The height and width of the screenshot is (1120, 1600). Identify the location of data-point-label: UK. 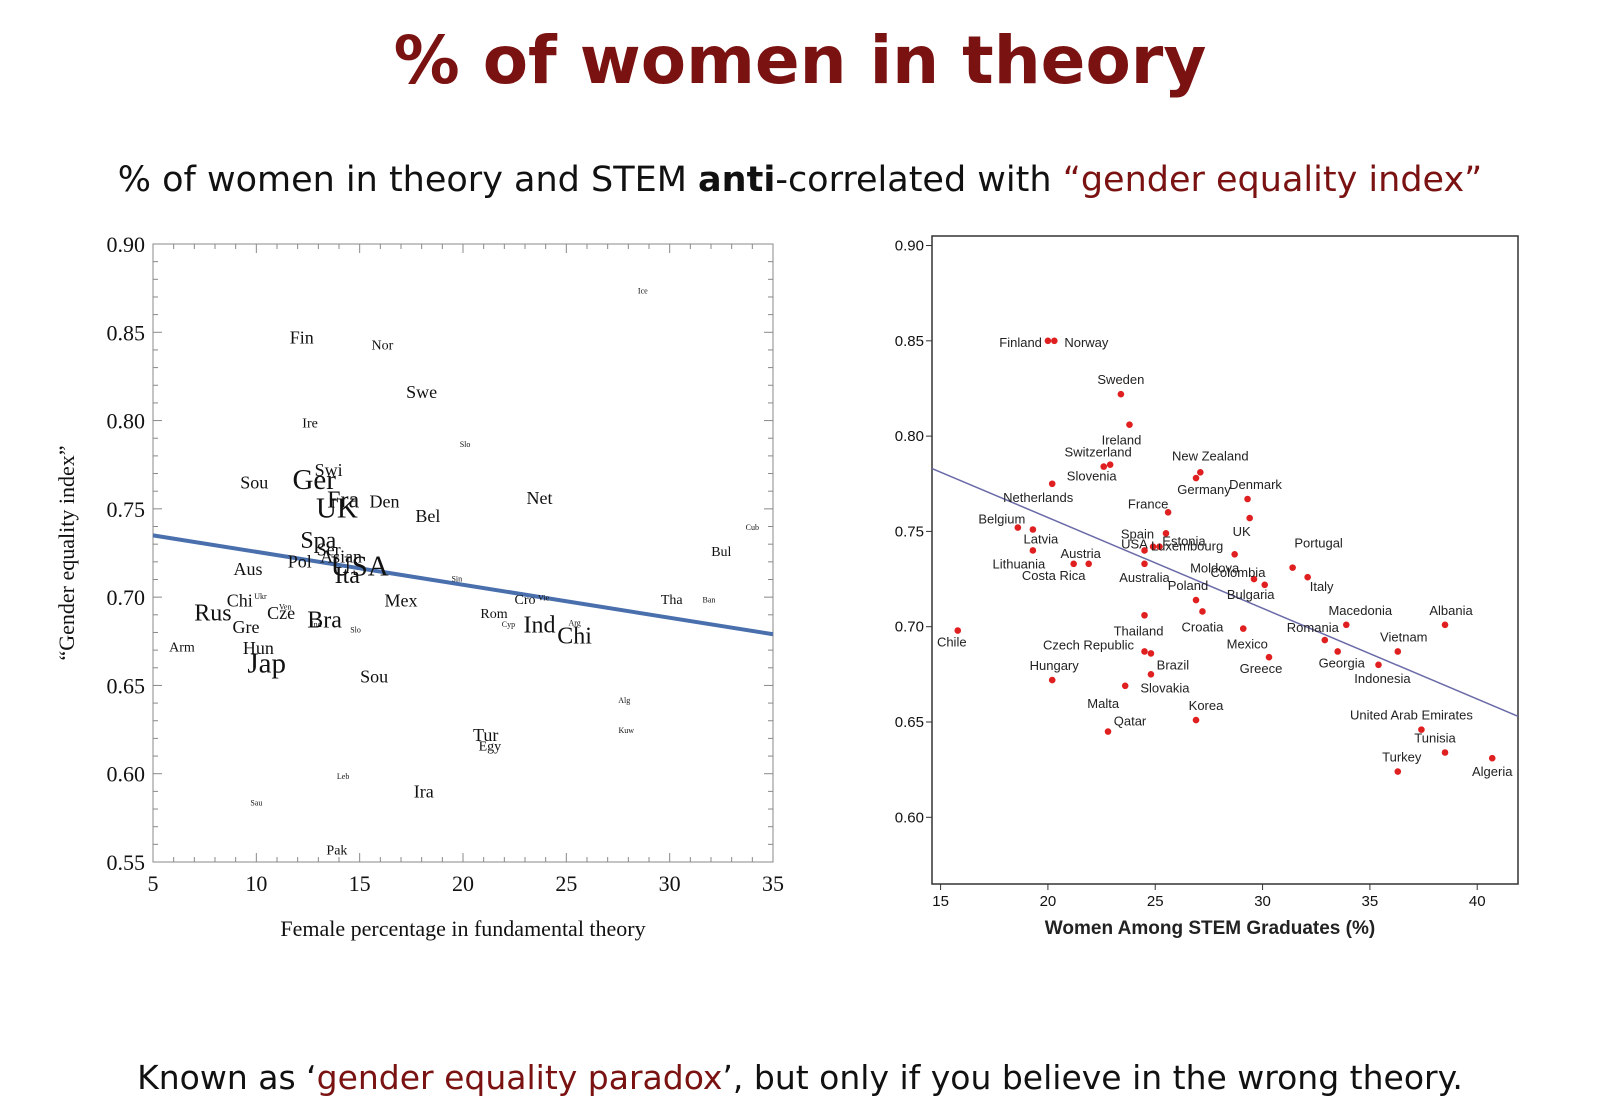
(337, 508).